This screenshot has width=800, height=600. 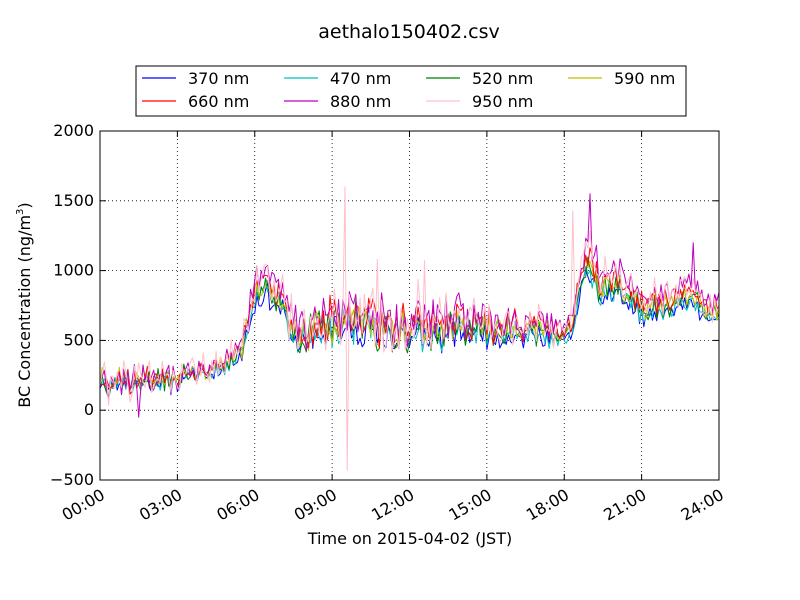 I want to click on y-tick-label: 2000, so click(x=73, y=130).